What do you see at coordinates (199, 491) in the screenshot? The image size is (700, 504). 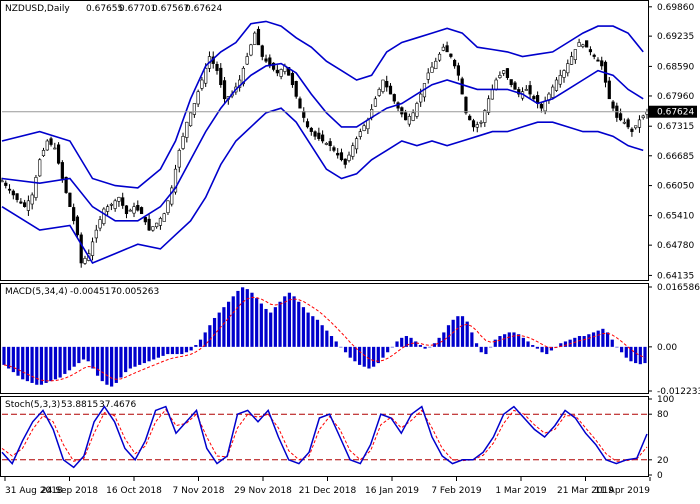 I see `xtick-label: 7 Nov 2018` at bounding box center [199, 491].